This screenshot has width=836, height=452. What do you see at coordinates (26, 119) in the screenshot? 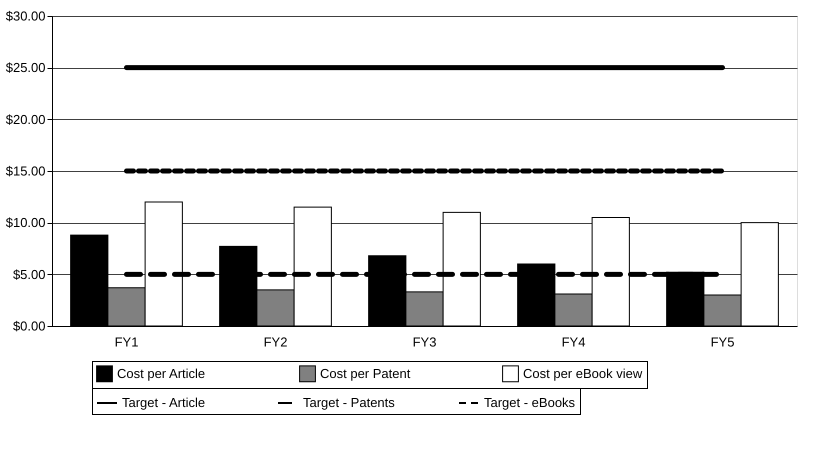
I see `y-tick-label: $20.00` at bounding box center [26, 119].